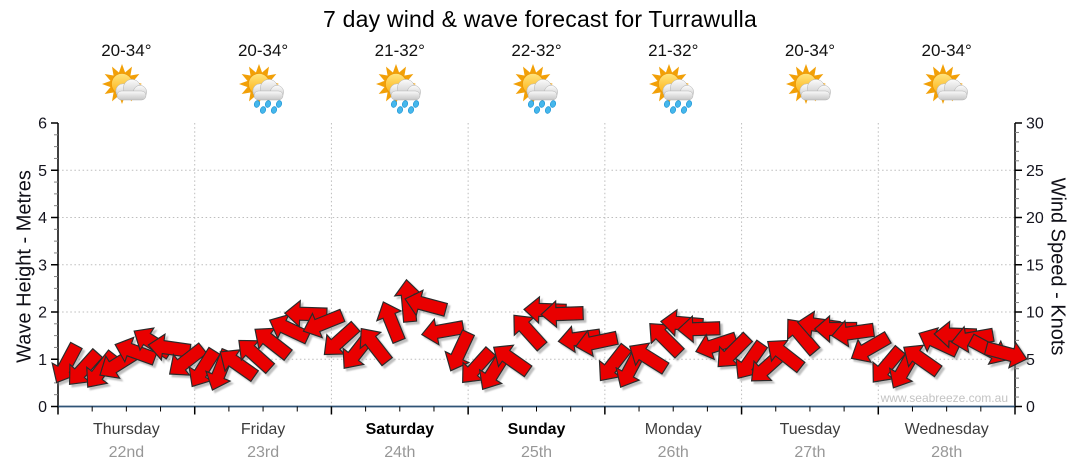 The width and height of the screenshot is (1080, 475). Describe the element at coordinates (42, 171) in the screenshot. I see `left-tick-label: 5` at that location.